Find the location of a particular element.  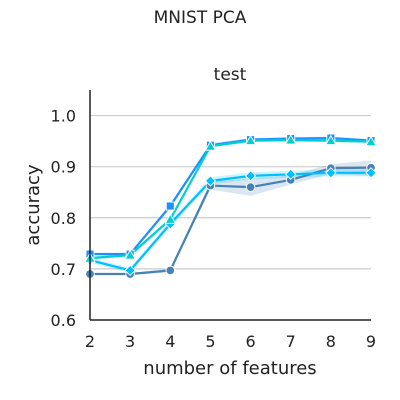

x-tick-label: 5 is located at coordinates (210, 341).